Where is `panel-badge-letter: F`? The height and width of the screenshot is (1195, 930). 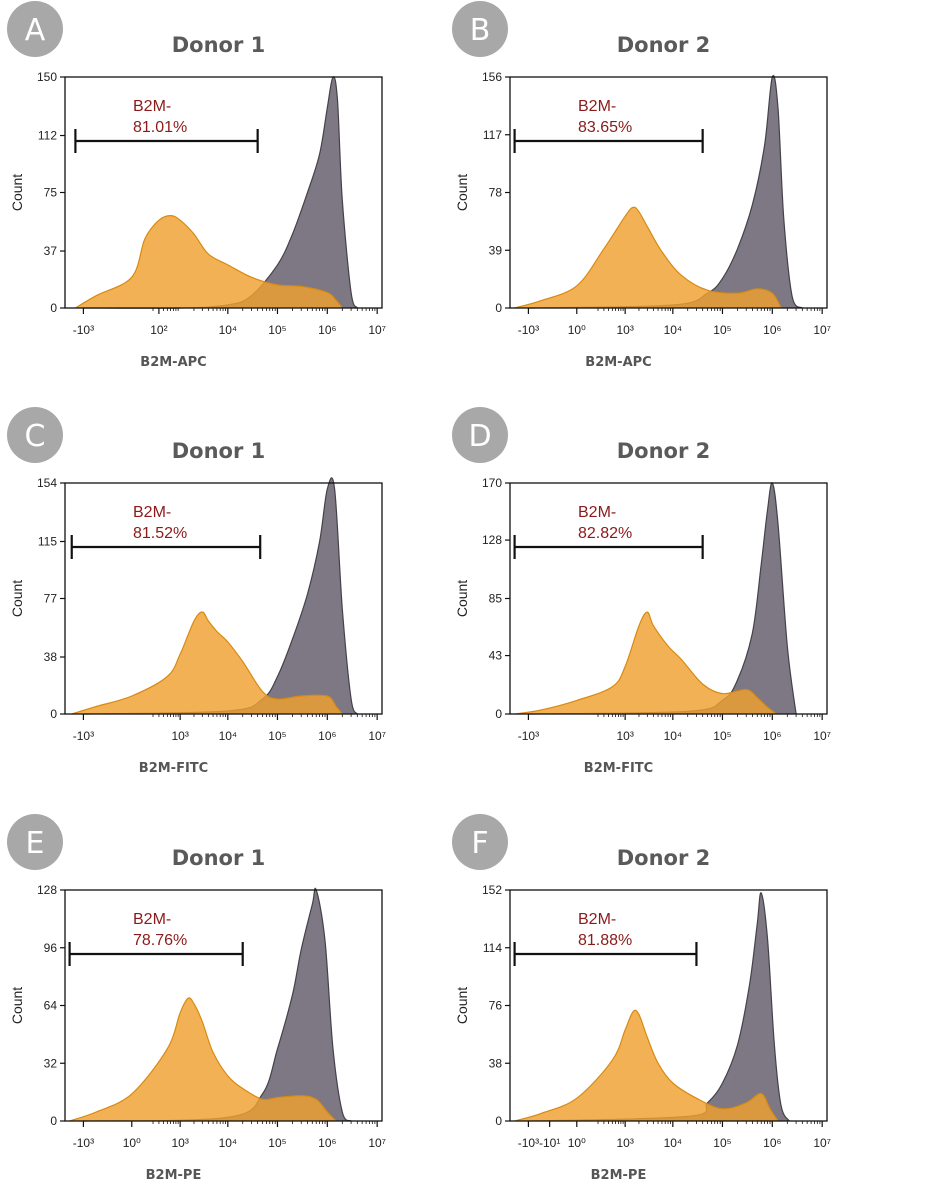 panel-badge-letter: F is located at coordinates (479, 843).